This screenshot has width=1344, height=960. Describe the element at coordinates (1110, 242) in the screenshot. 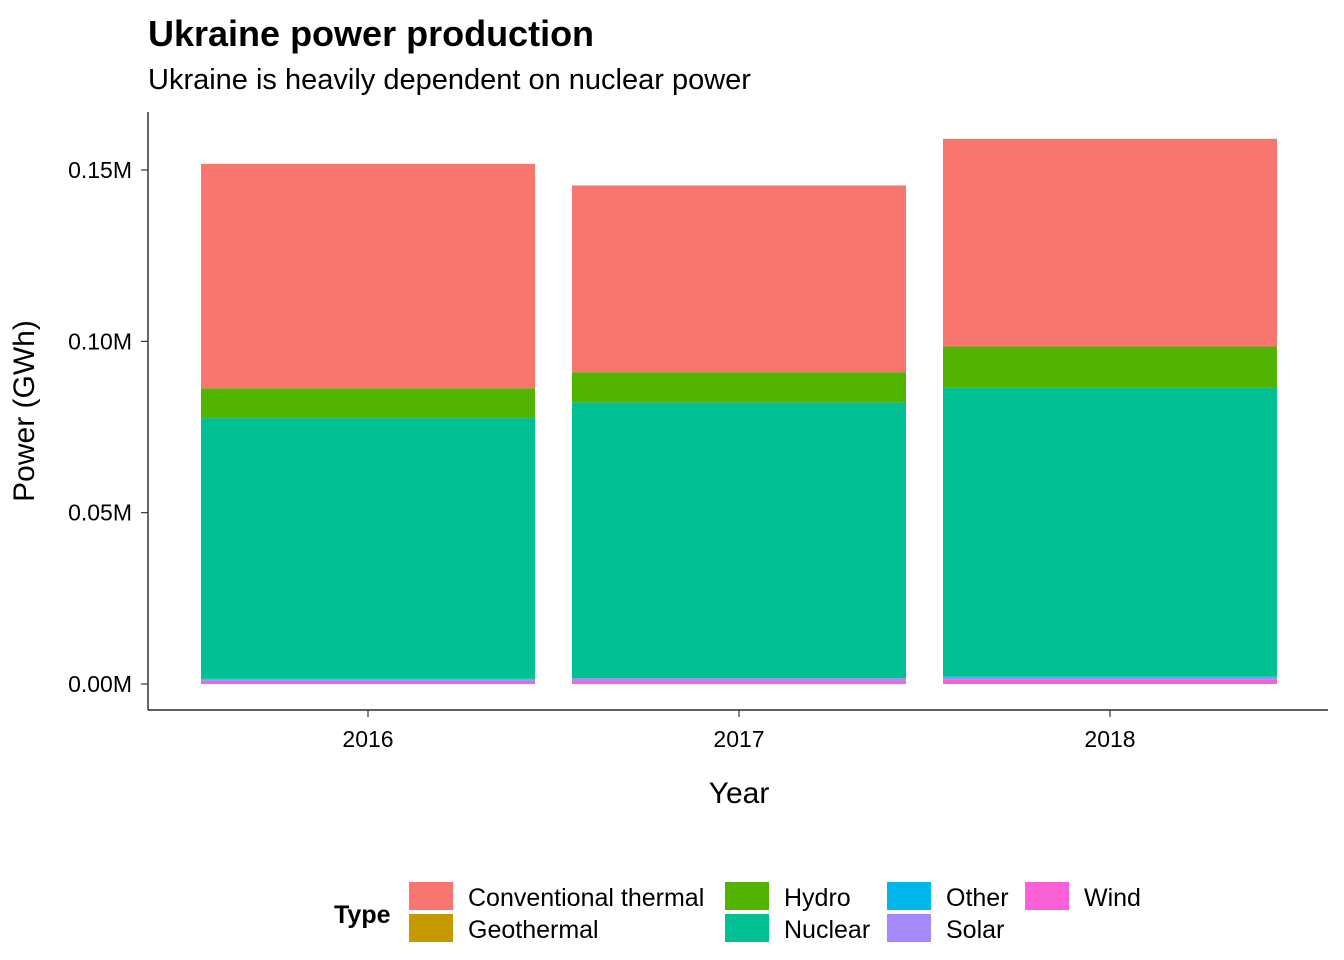

I see `bar-2018-conventional-thermal` at that location.